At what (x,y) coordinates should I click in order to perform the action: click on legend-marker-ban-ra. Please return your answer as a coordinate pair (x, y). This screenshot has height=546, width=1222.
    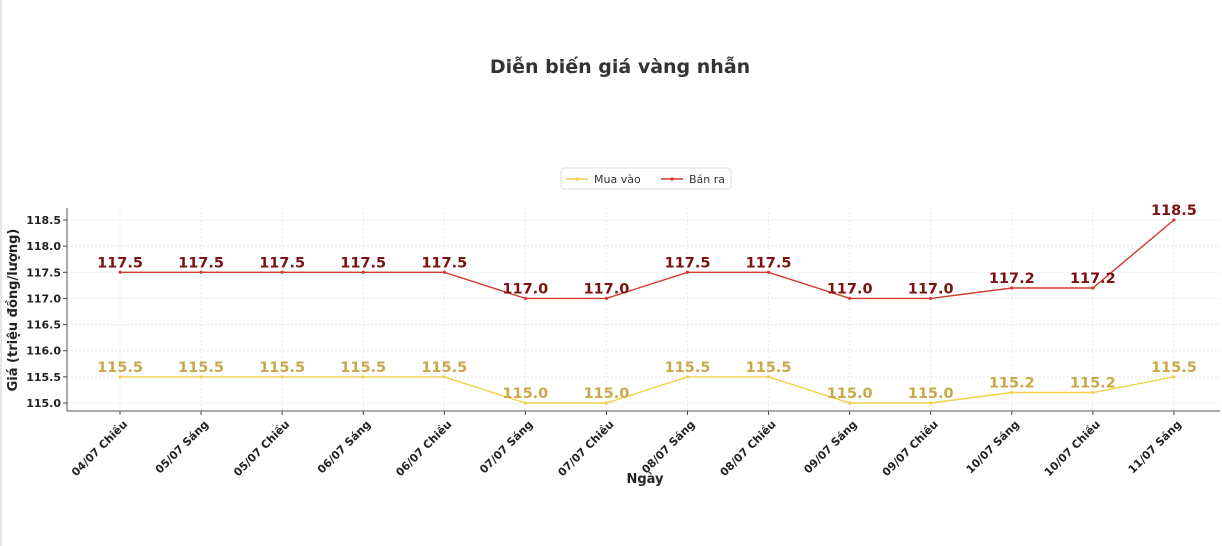
    Looking at the image, I should click on (672, 179).